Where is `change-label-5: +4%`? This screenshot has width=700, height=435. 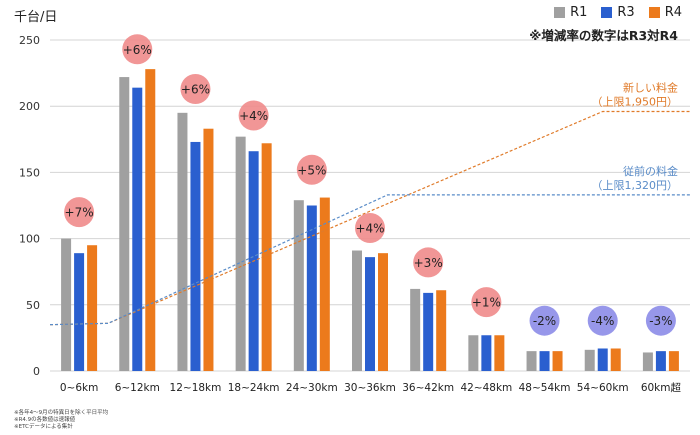 change-label-5: +4% is located at coordinates (369, 229).